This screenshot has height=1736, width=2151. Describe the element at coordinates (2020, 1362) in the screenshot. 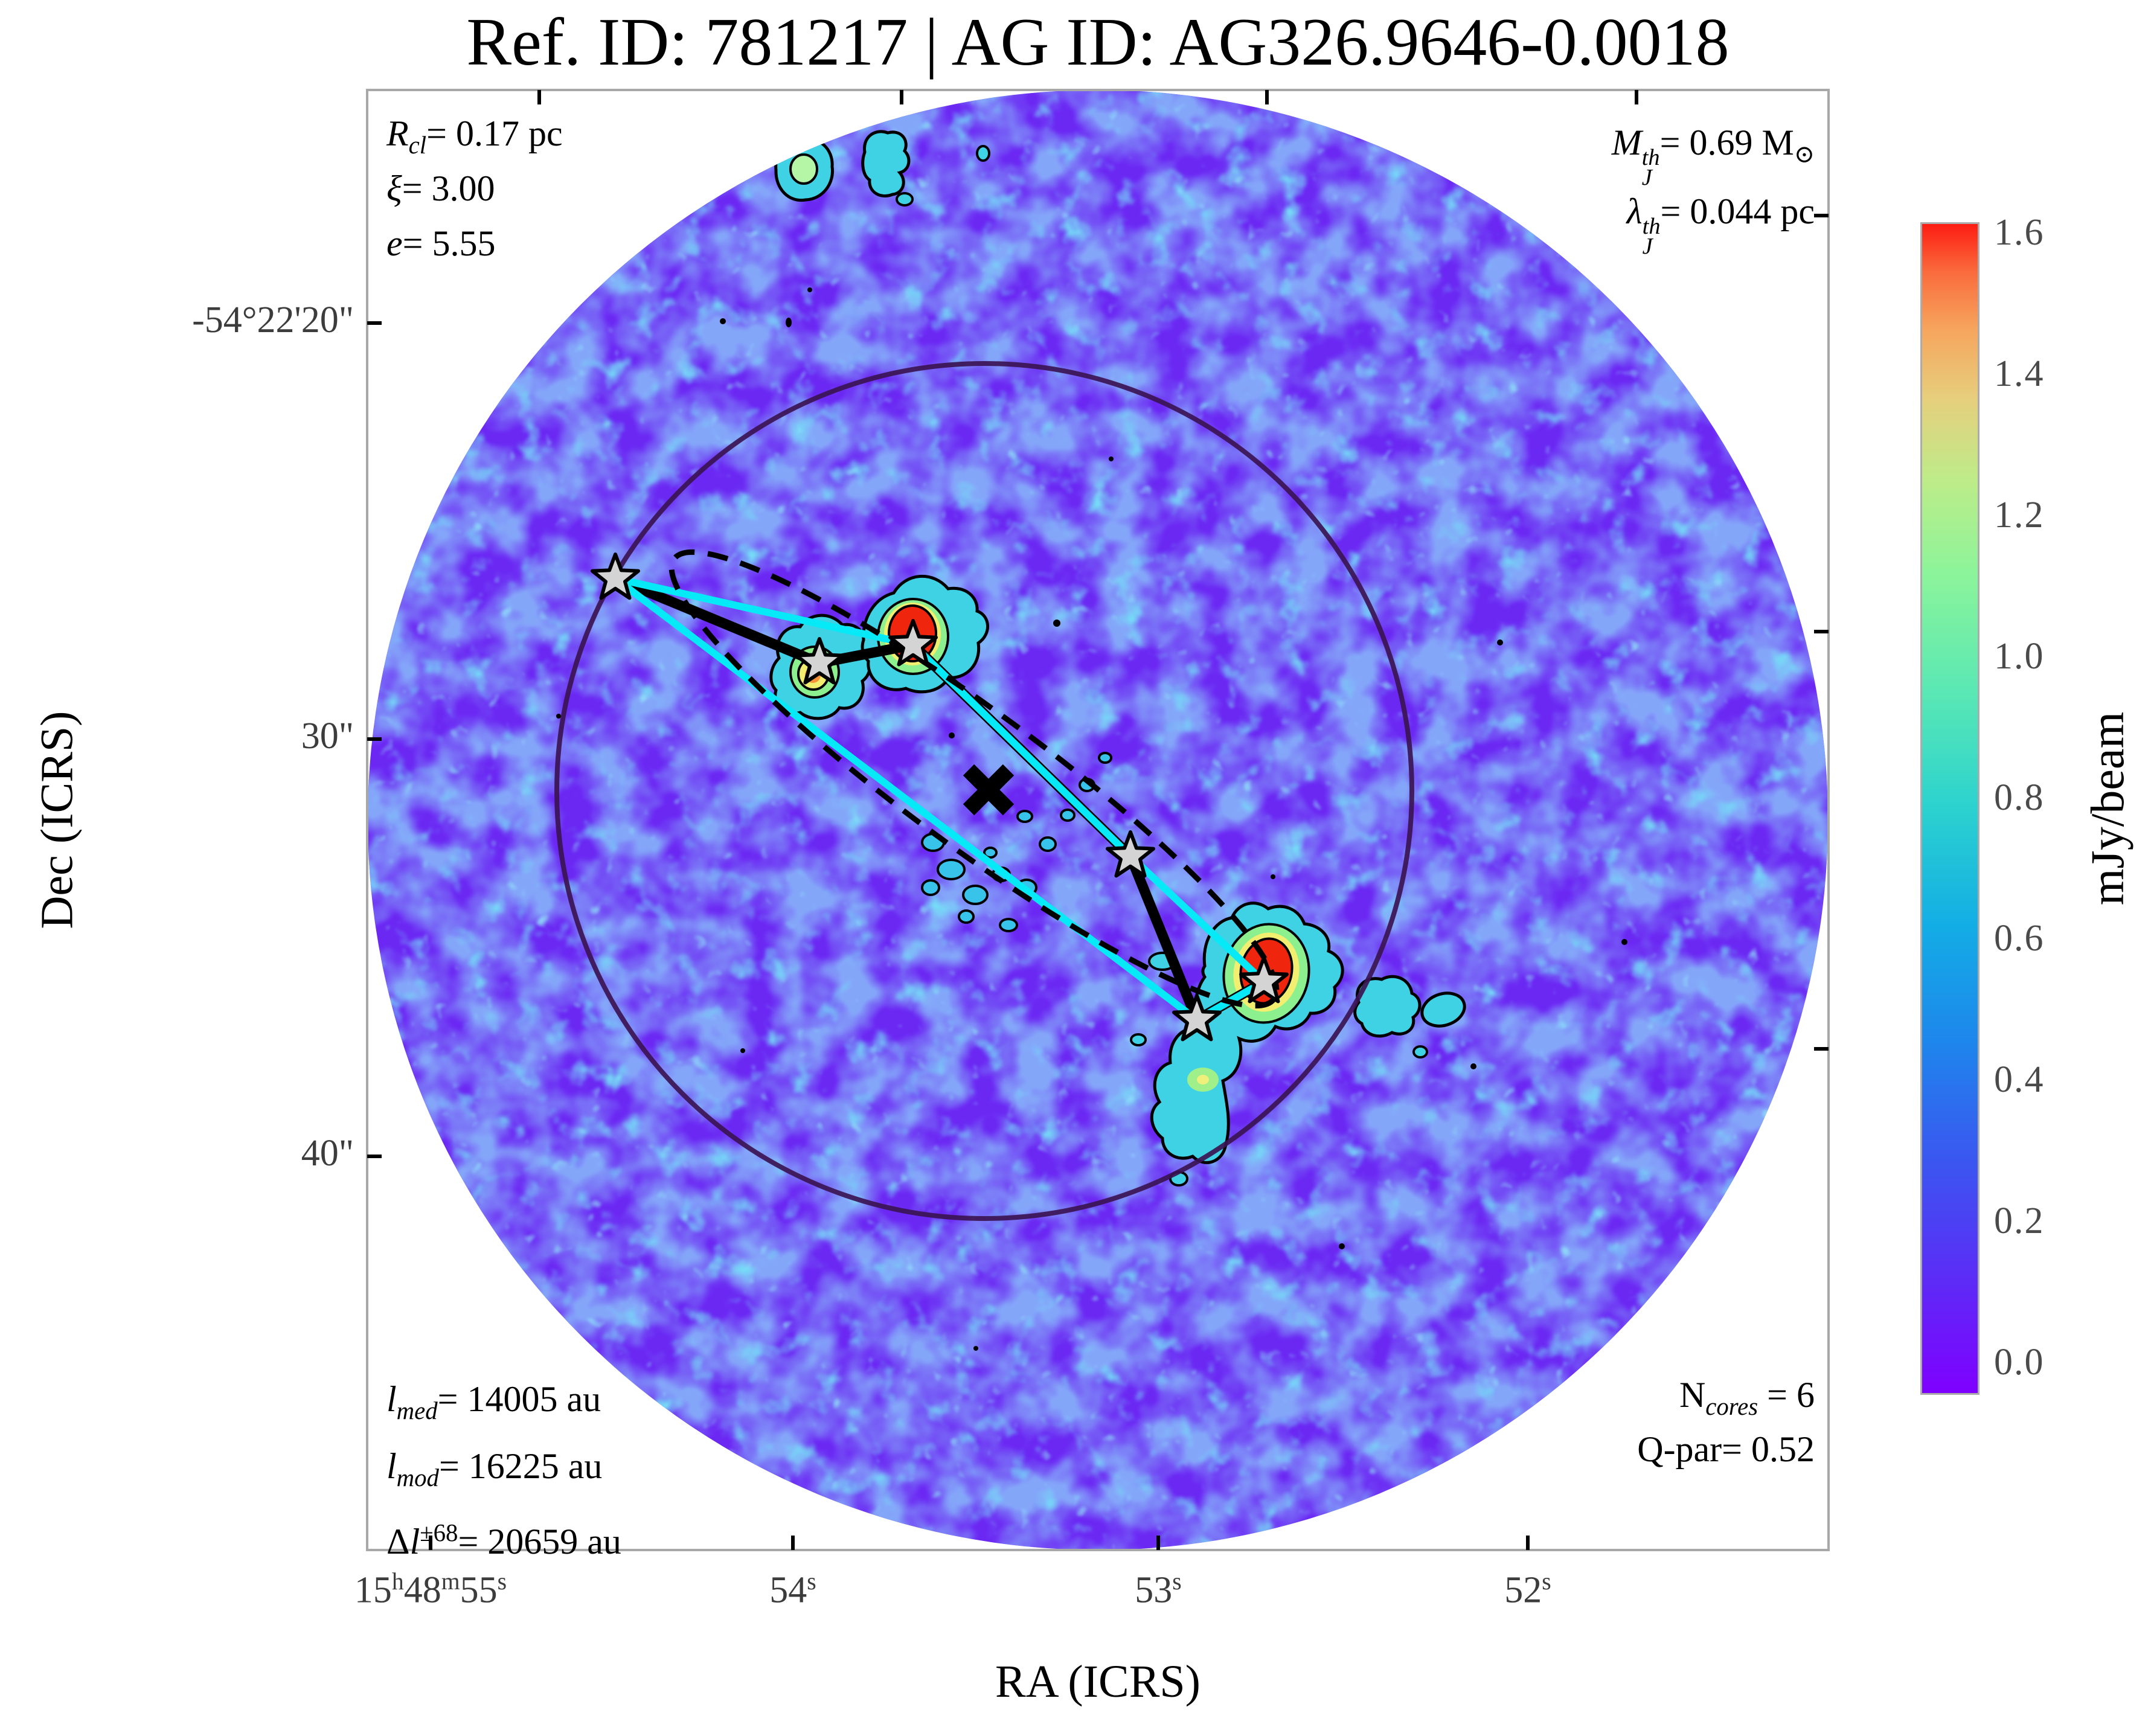

I see `colorbar-tick-label: 0.0` at that location.